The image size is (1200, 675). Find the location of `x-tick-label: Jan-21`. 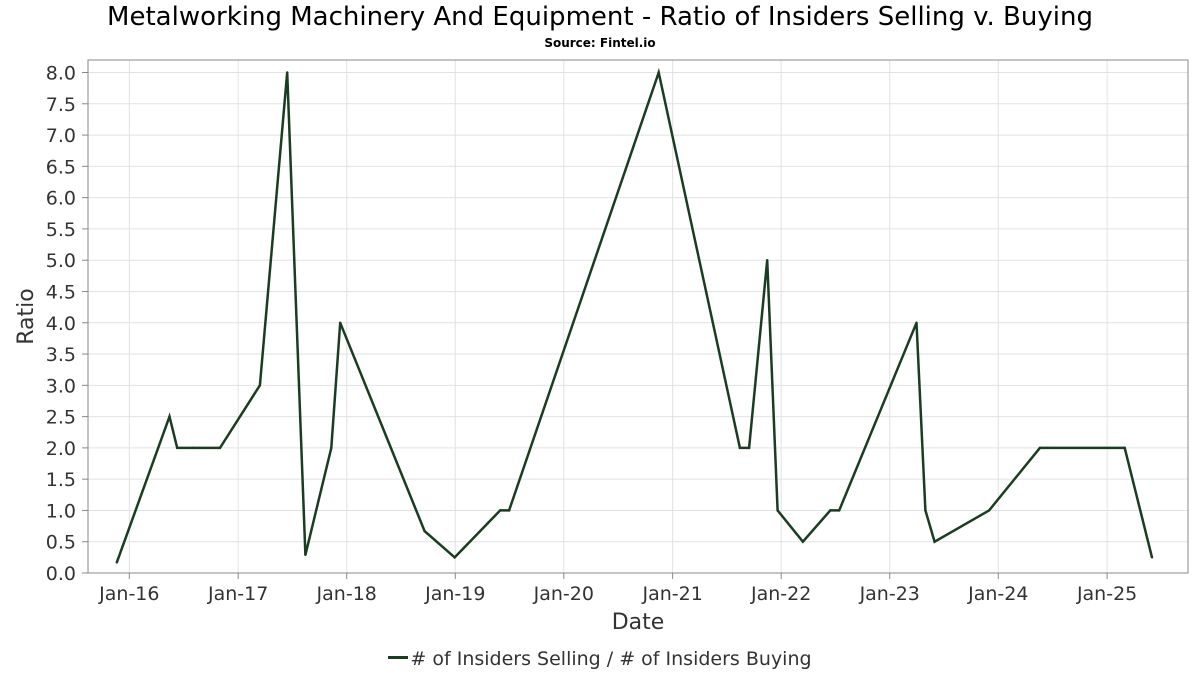

x-tick-label: Jan-21 is located at coordinates (671, 594).